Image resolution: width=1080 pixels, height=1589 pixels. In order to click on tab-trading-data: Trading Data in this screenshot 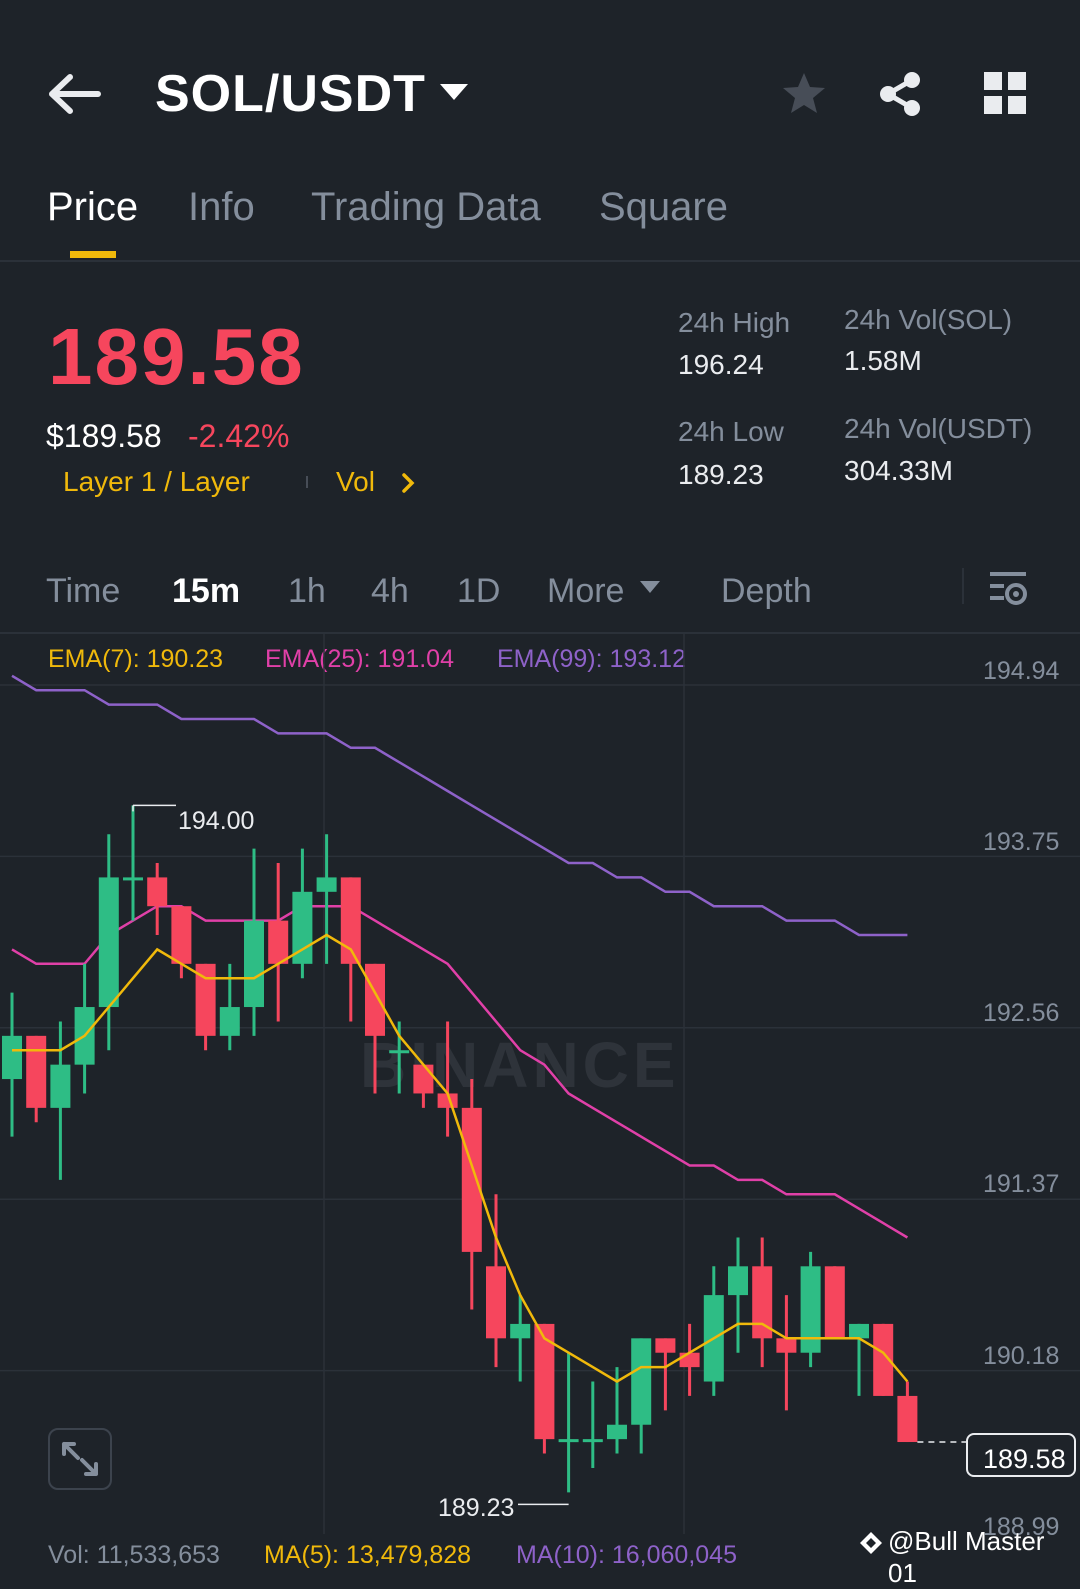, I will do `click(426, 207)`.